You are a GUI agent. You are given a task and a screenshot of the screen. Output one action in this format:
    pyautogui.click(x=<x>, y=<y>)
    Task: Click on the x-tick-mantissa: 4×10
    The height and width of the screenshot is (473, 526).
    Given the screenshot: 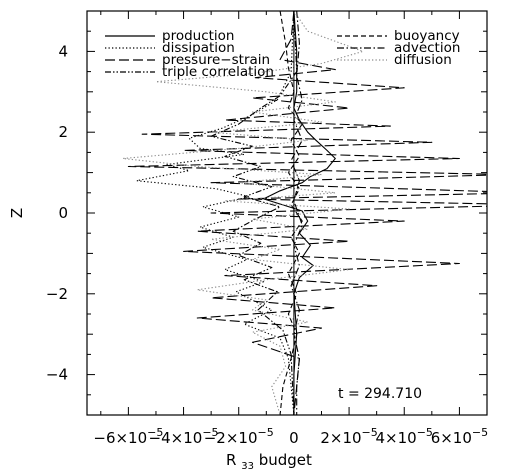 What is the action you would take?
    pyautogui.click(x=396, y=438)
    